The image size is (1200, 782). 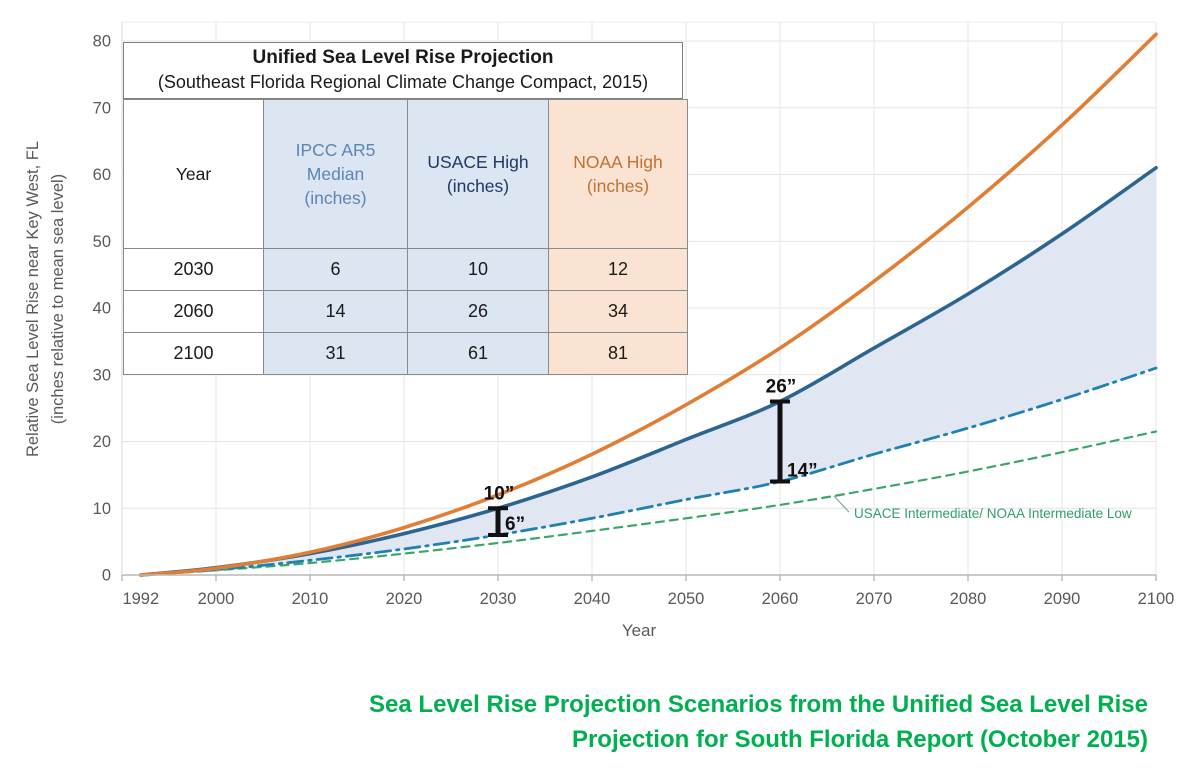 I want to click on x-tick-label: 2010, so click(x=310, y=599).